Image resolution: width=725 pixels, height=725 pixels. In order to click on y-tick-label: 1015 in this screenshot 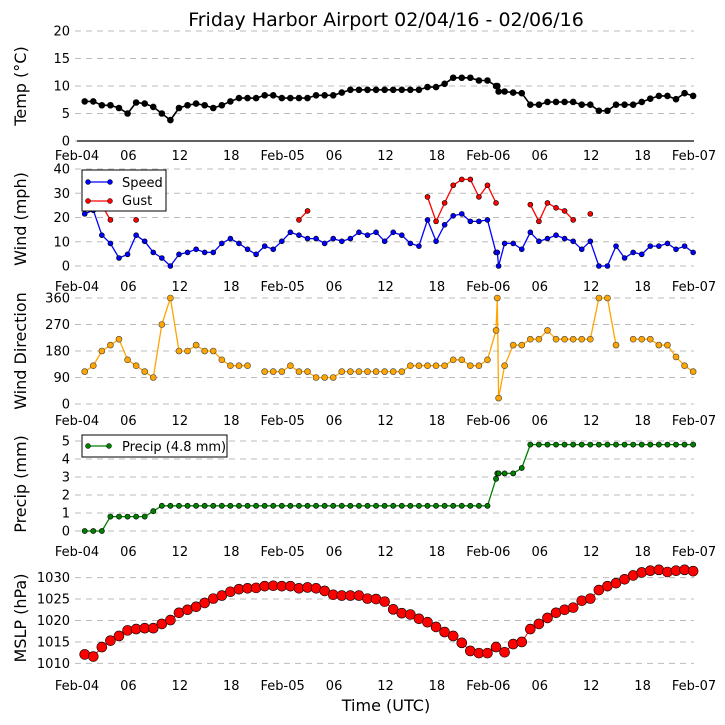, I will do `click(53, 642)`.